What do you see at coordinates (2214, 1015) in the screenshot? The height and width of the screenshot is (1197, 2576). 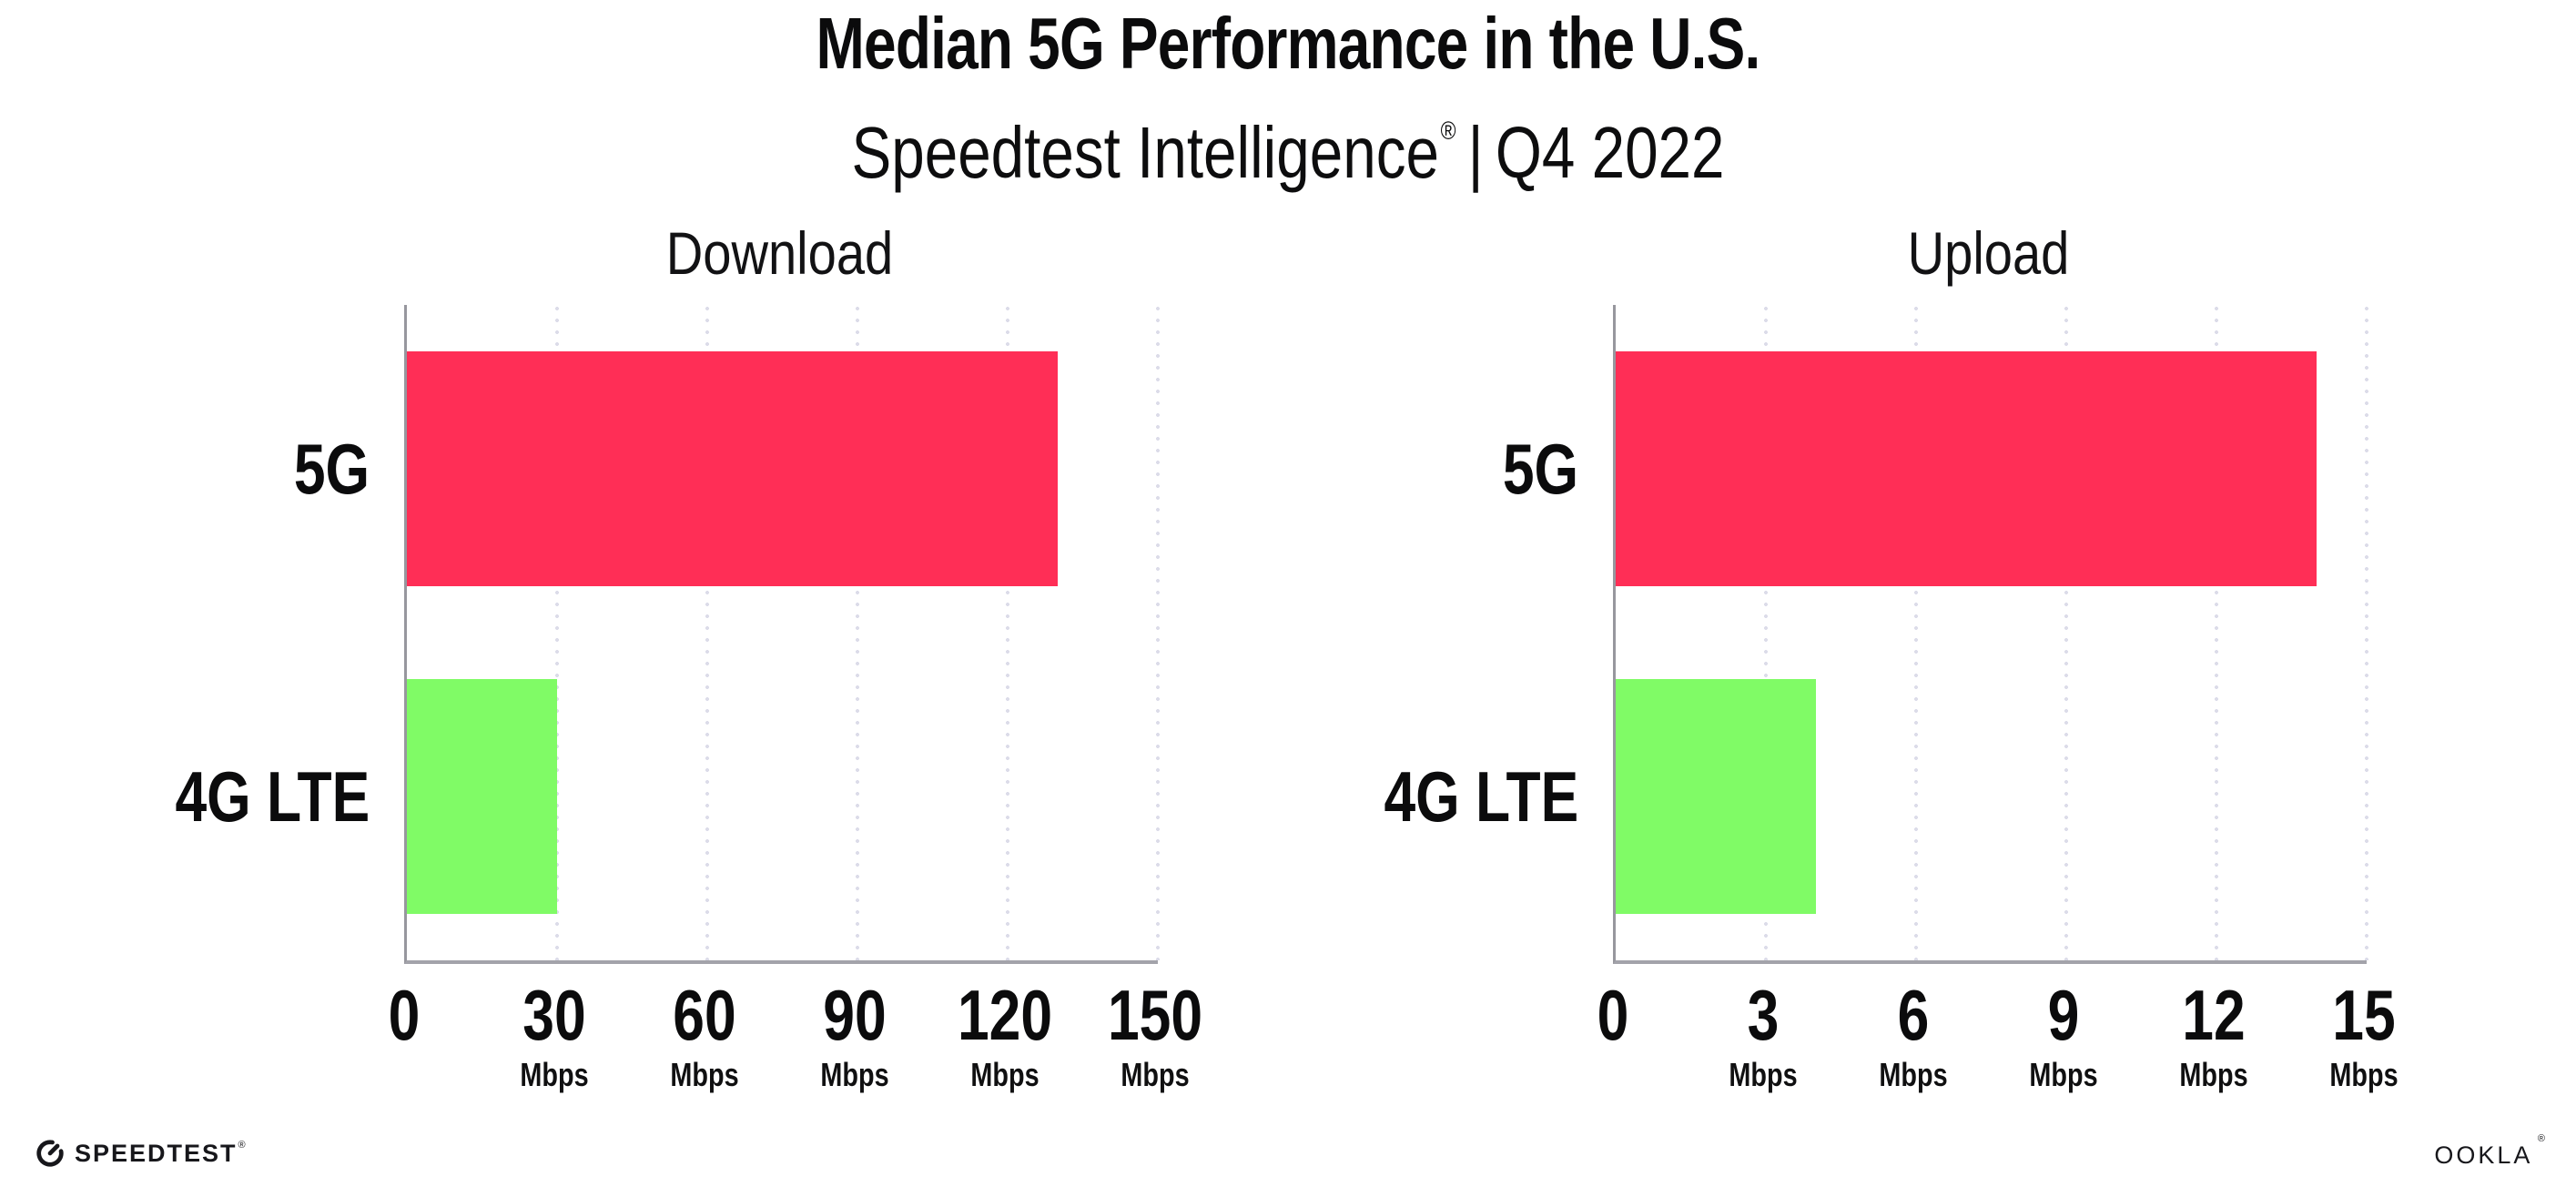 I see `x-tick-value: 12` at bounding box center [2214, 1015].